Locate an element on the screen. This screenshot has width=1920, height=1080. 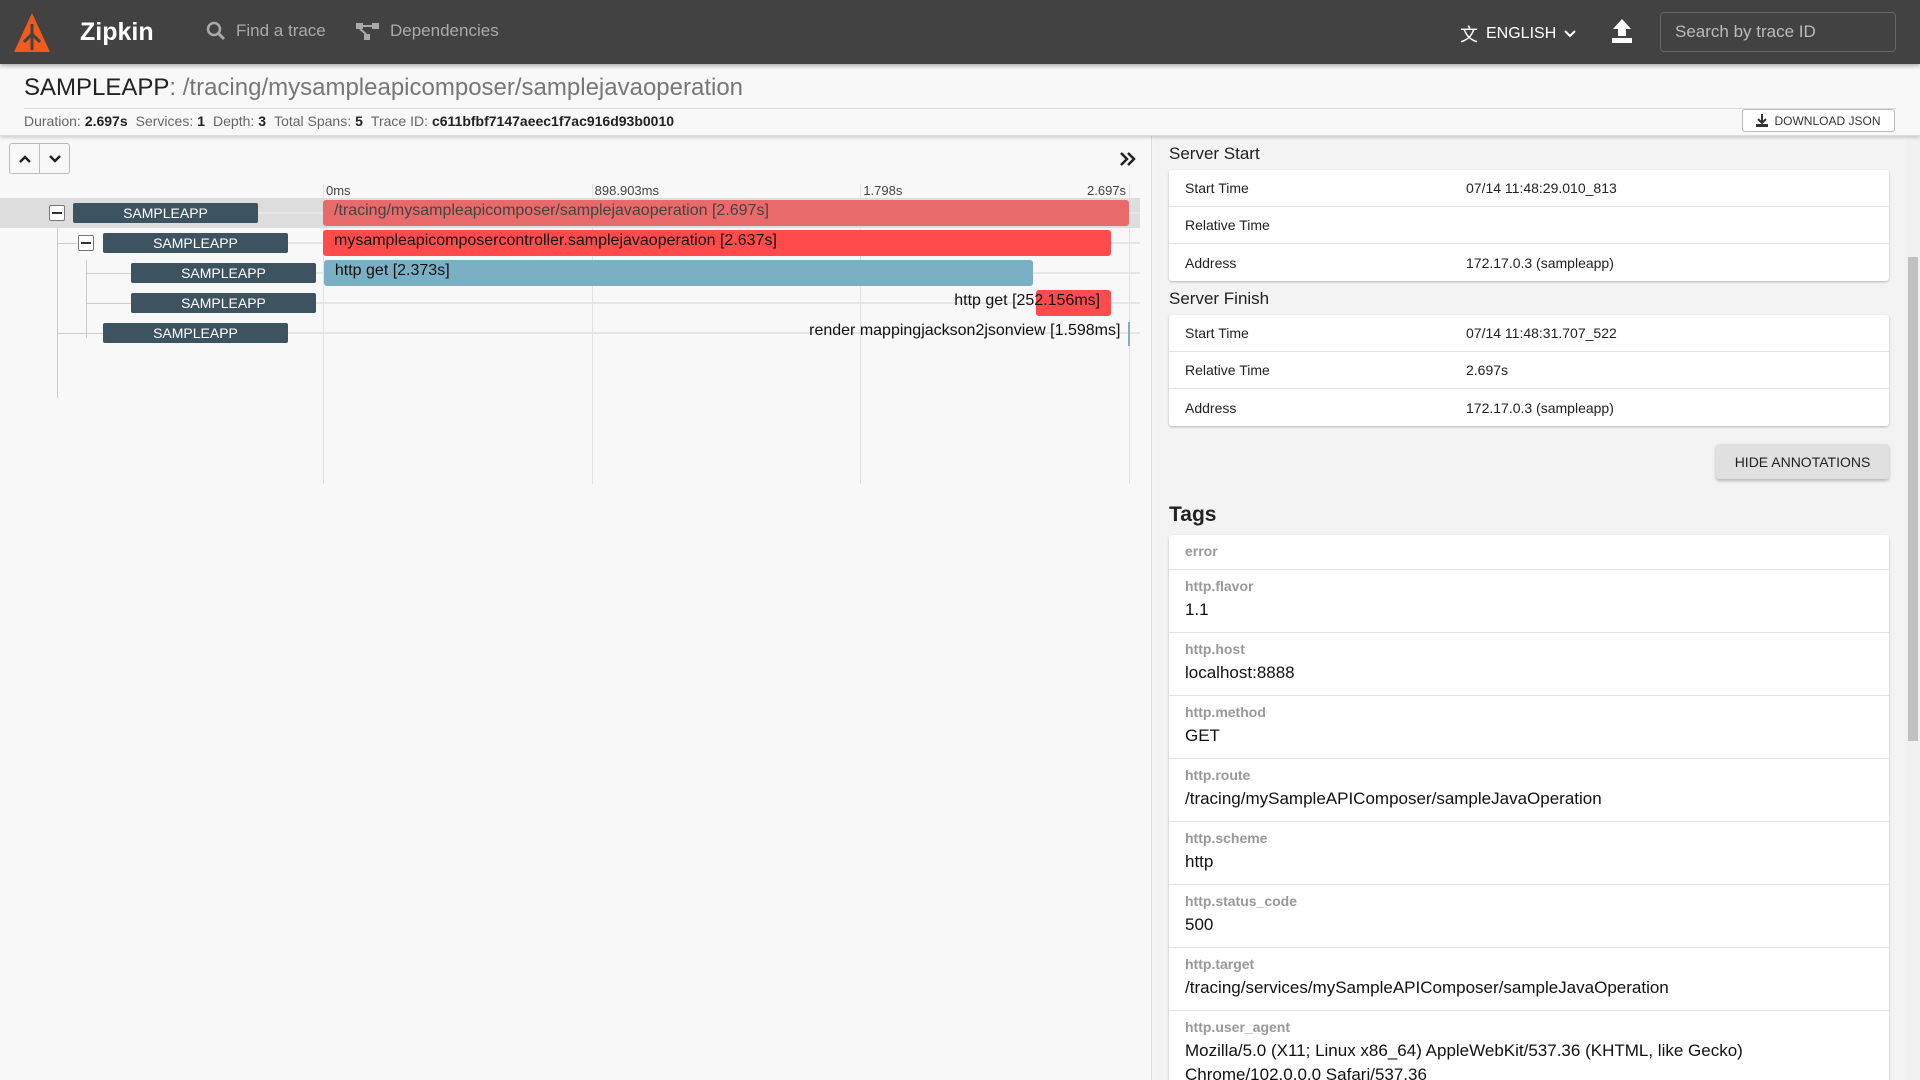
dependencies-icon is located at coordinates (367, 31).